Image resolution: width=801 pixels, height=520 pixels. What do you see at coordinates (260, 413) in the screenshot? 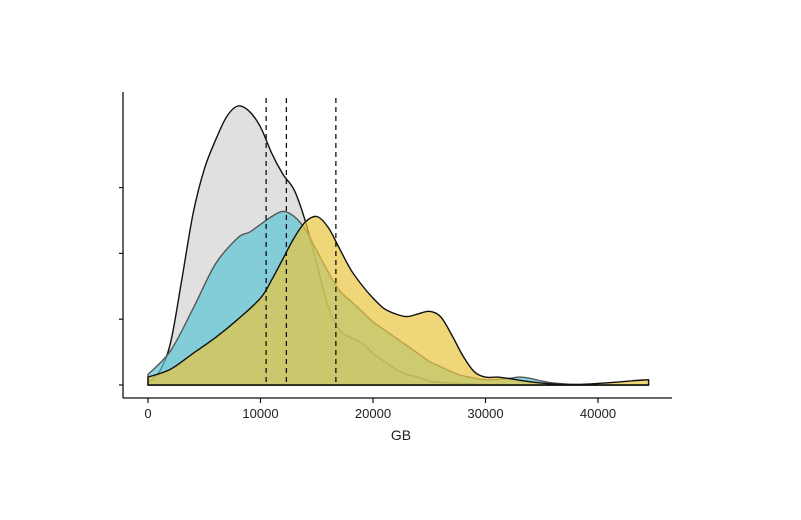
I see `x-tick-label: 10000` at bounding box center [260, 413].